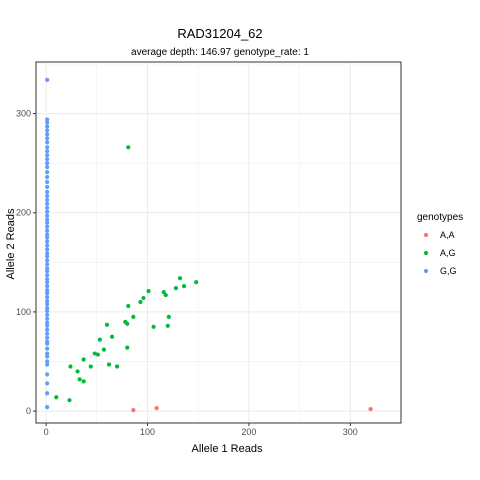 This screenshot has width=480, height=480. Describe the element at coordinates (448, 253) in the screenshot. I see `legend-label-ag: A,G` at that location.